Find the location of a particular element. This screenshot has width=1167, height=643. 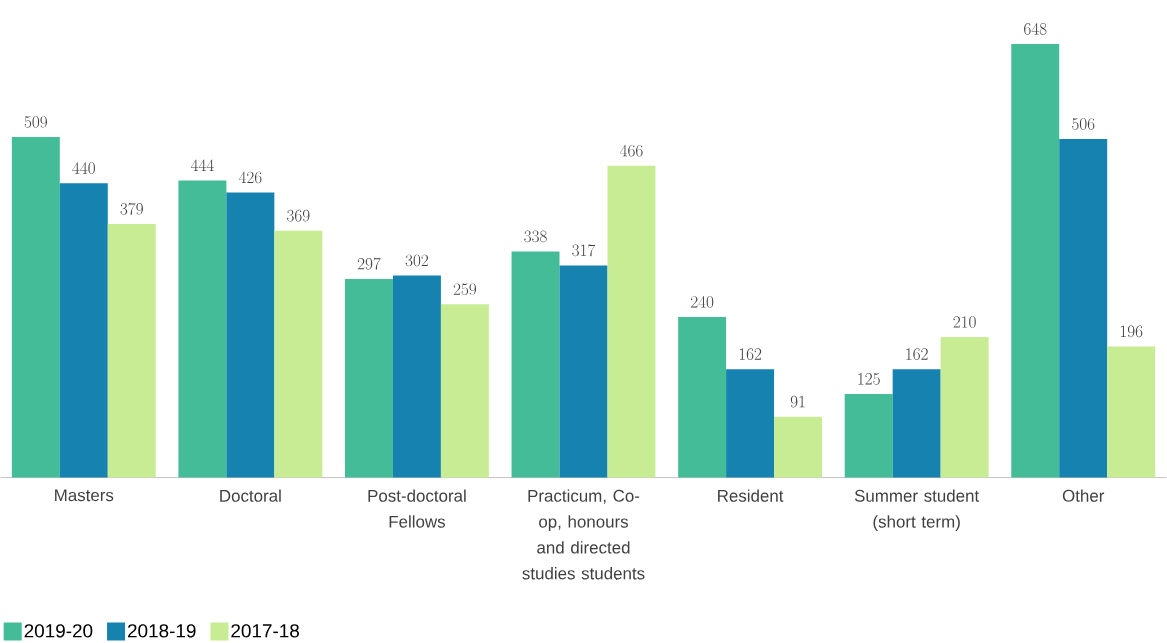

data-label: 648 is located at coordinates (1035, 29).